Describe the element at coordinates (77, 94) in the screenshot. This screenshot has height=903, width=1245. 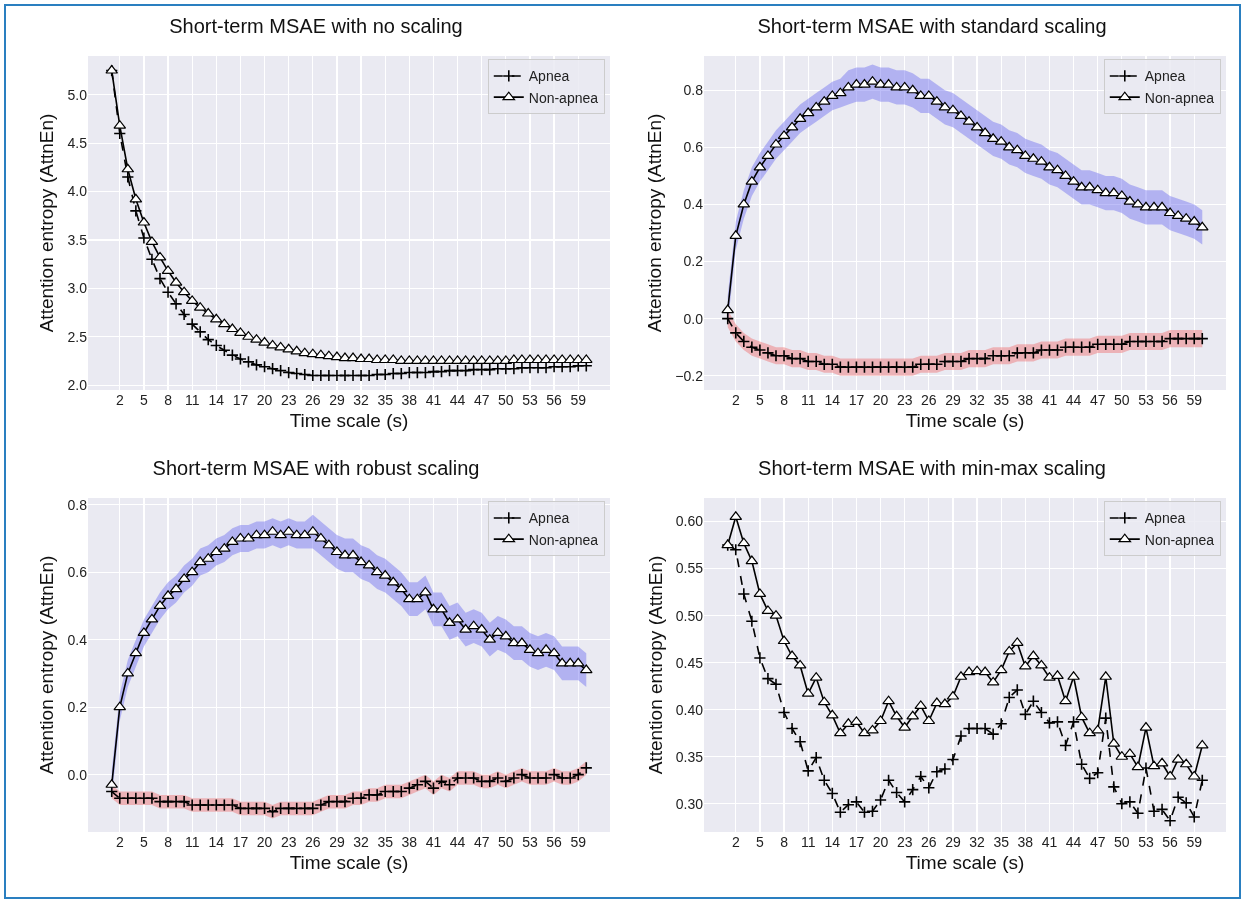
I see `y-tick-label: 5.0` at that location.